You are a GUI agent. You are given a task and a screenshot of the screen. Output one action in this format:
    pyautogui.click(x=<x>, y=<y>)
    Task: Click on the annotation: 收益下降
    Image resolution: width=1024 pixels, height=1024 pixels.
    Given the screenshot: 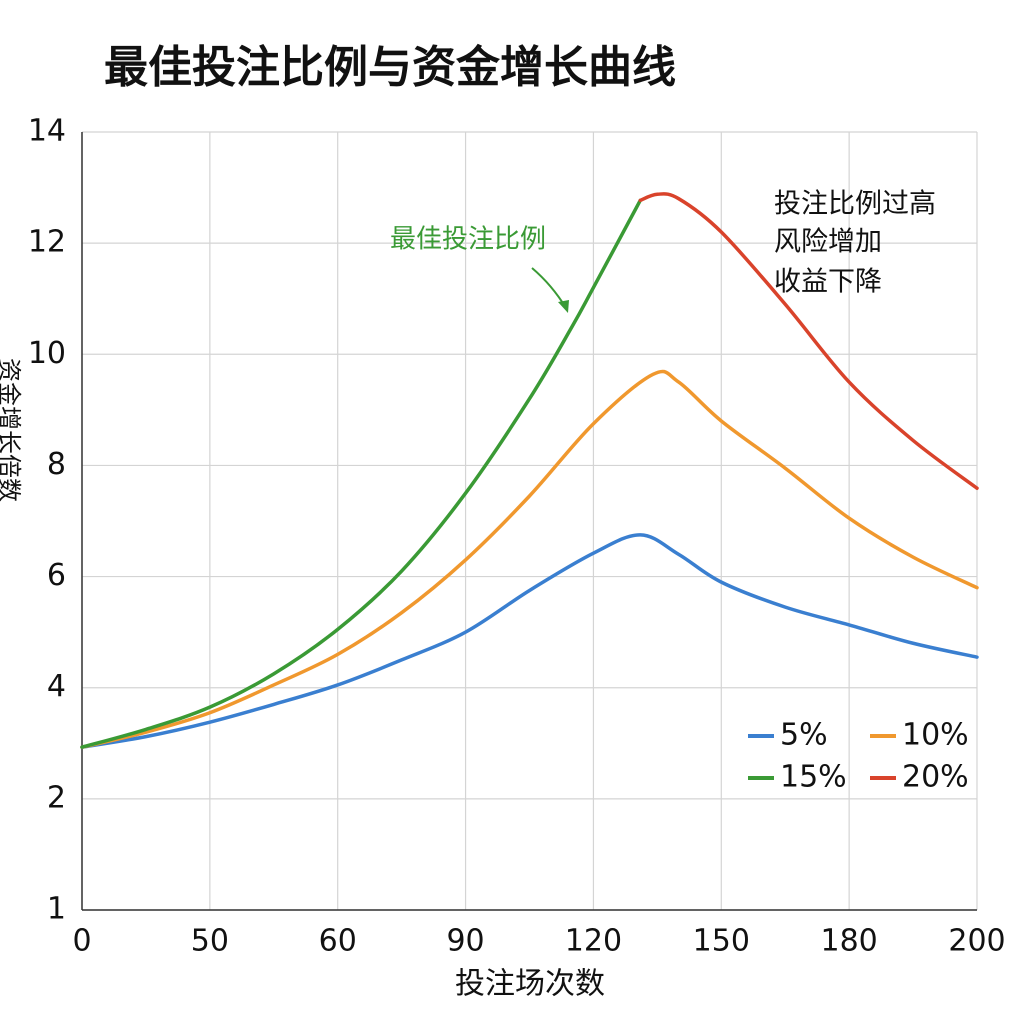 What is the action you would take?
    pyautogui.click(x=828, y=282)
    